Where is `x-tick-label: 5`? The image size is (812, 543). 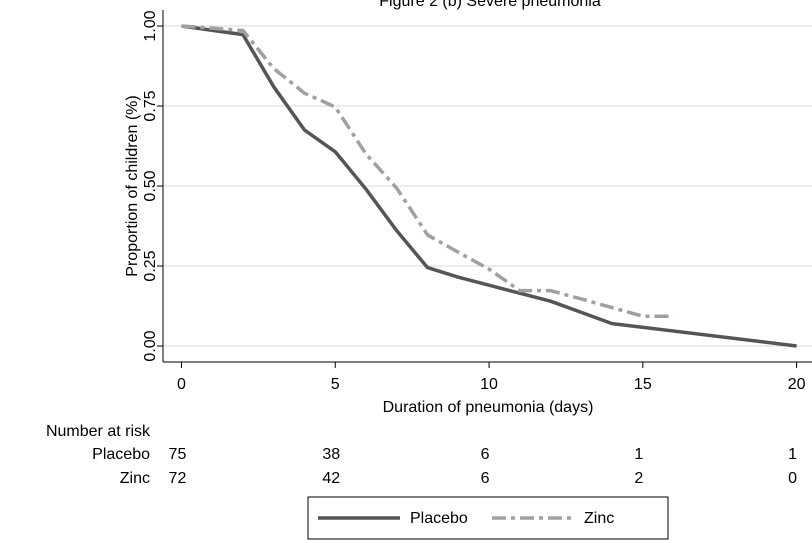 x-tick-label: 5 is located at coordinates (335, 384).